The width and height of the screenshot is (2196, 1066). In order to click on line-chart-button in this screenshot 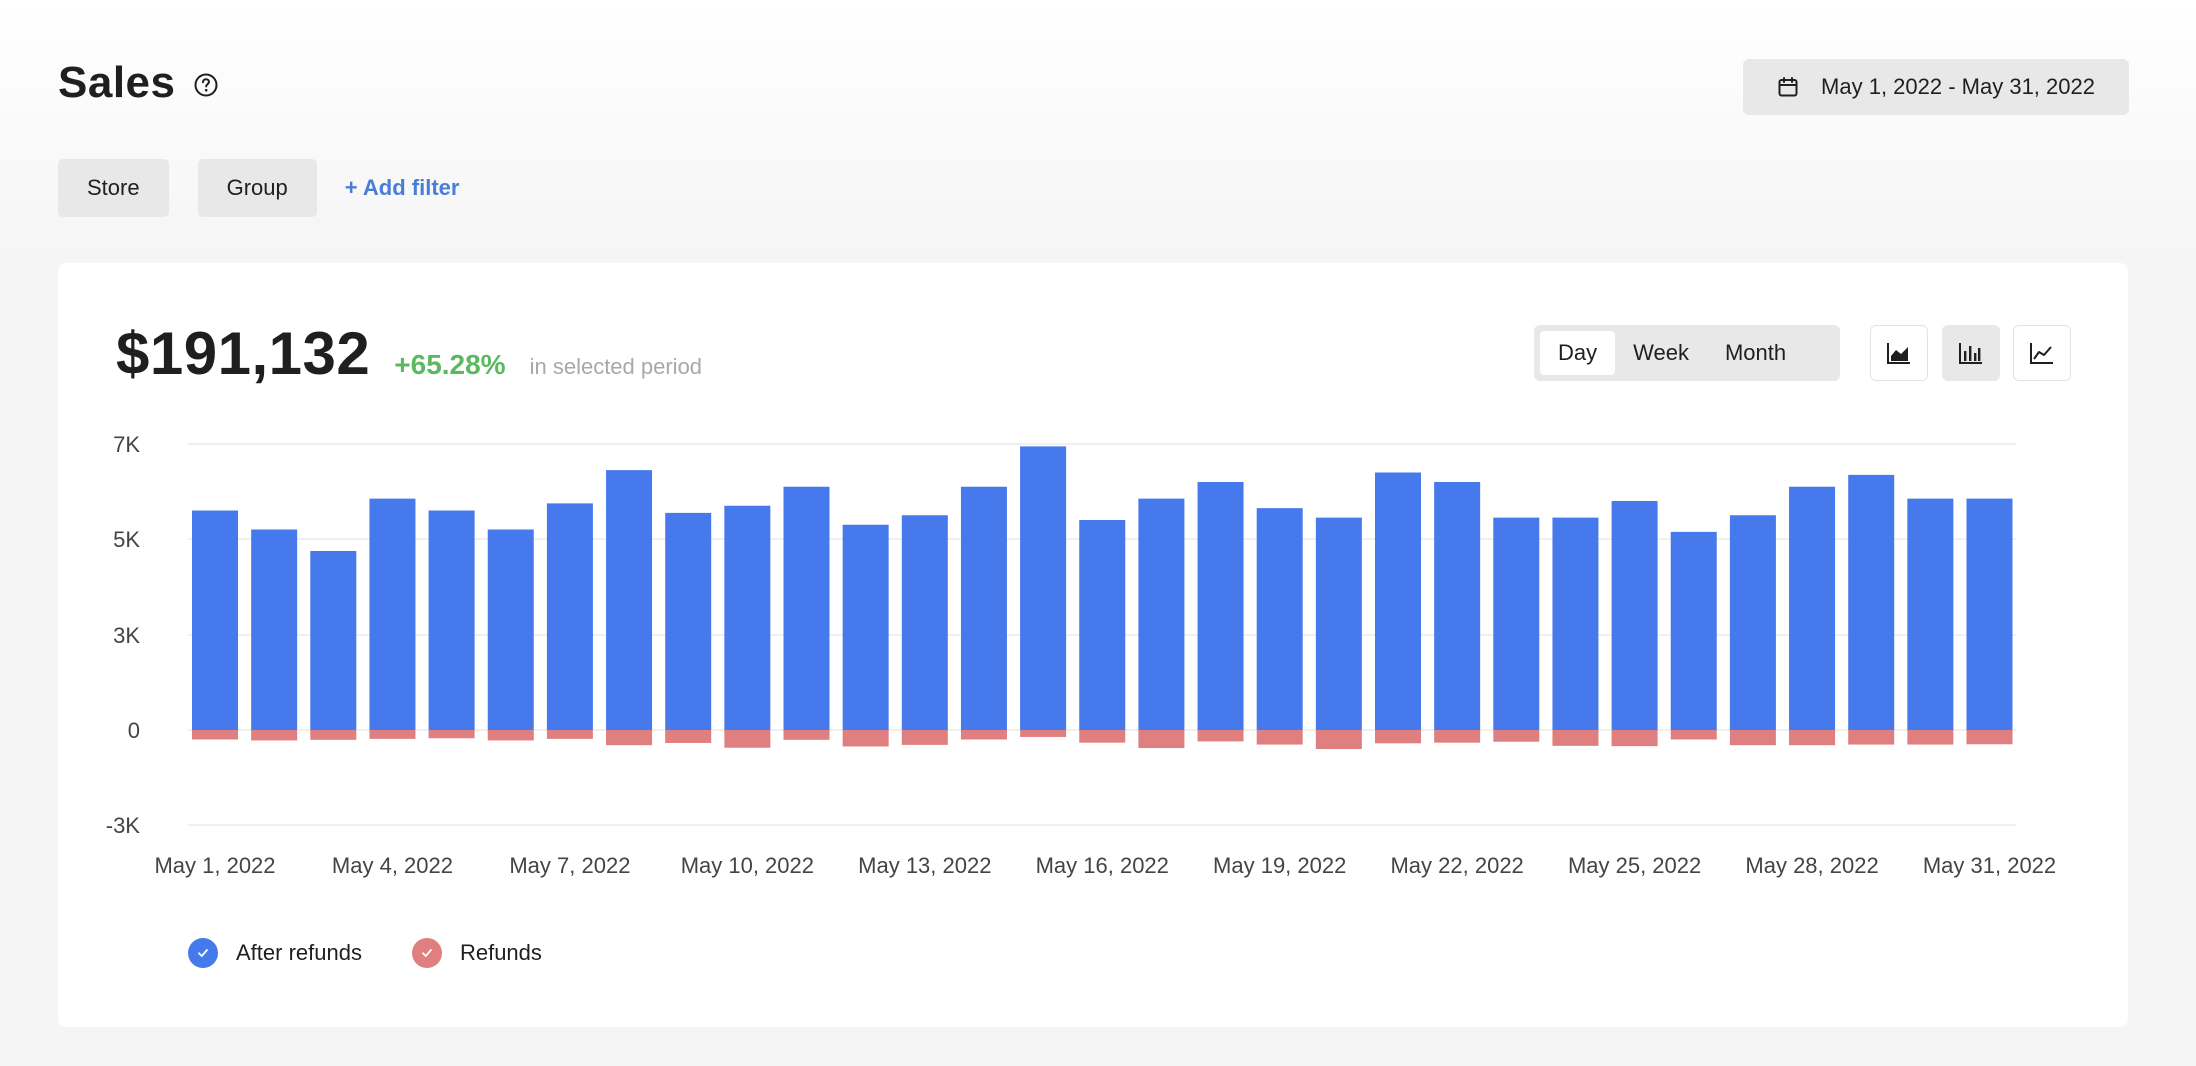, I will do `click(2042, 353)`.